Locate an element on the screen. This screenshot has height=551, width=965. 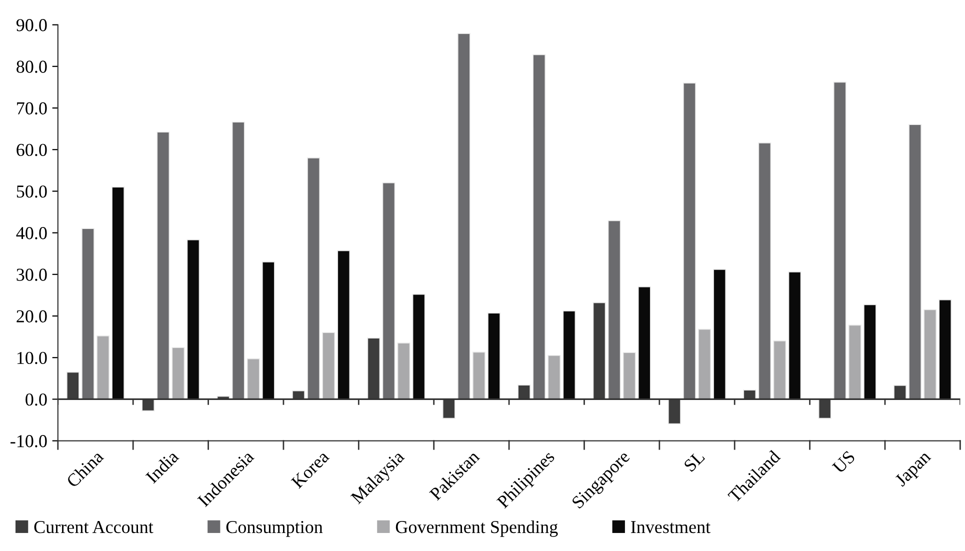
y-tick-label: 90.0 is located at coordinates (31, 25).